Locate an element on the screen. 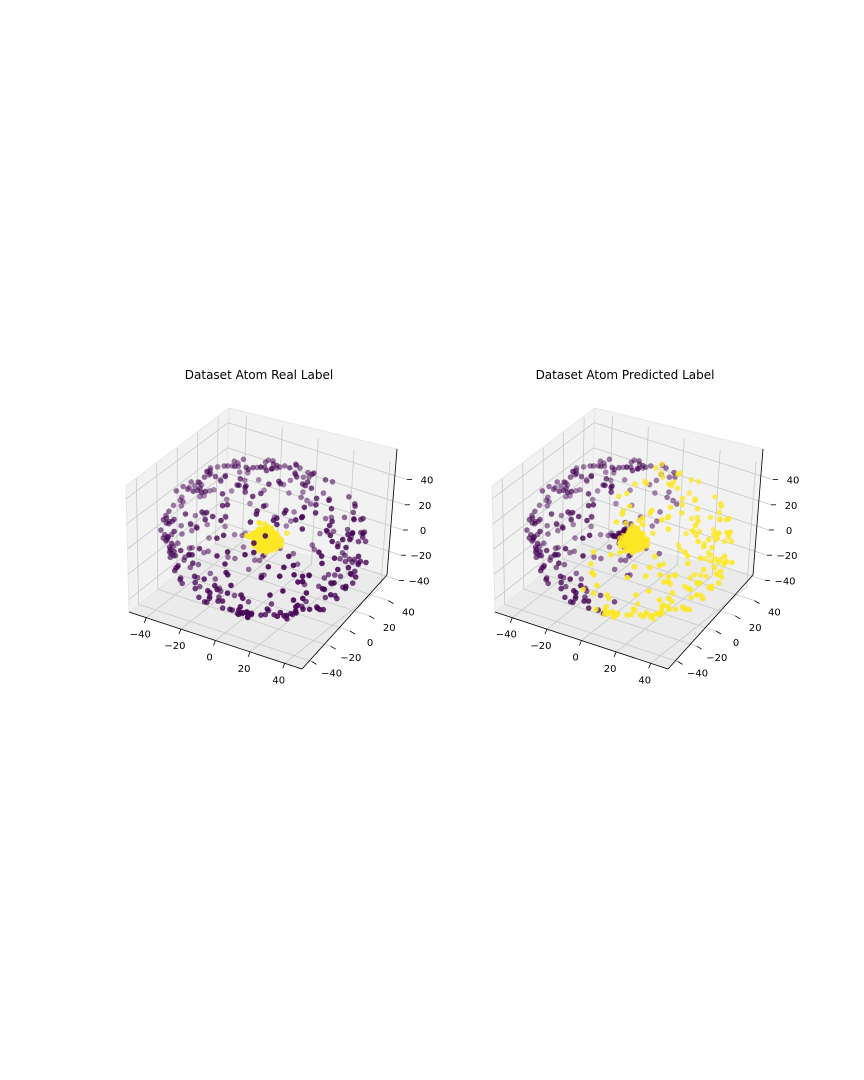 Image resolution: width=864 pixels, height=1080 pixels. z-tick-label: 40 is located at coordinates (427, 481).